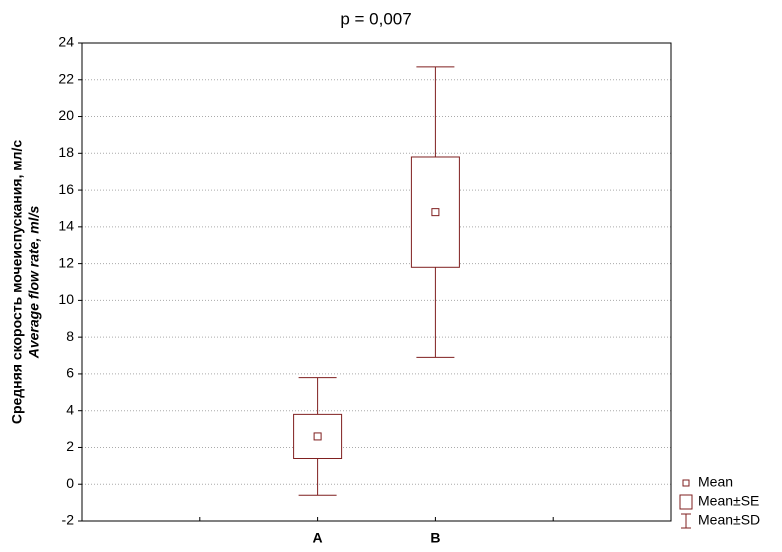 The image size is (782, 552). Describe the element at coordinates (66, 152) in the screenshot. I see `y-tick-label: 18` at that location.